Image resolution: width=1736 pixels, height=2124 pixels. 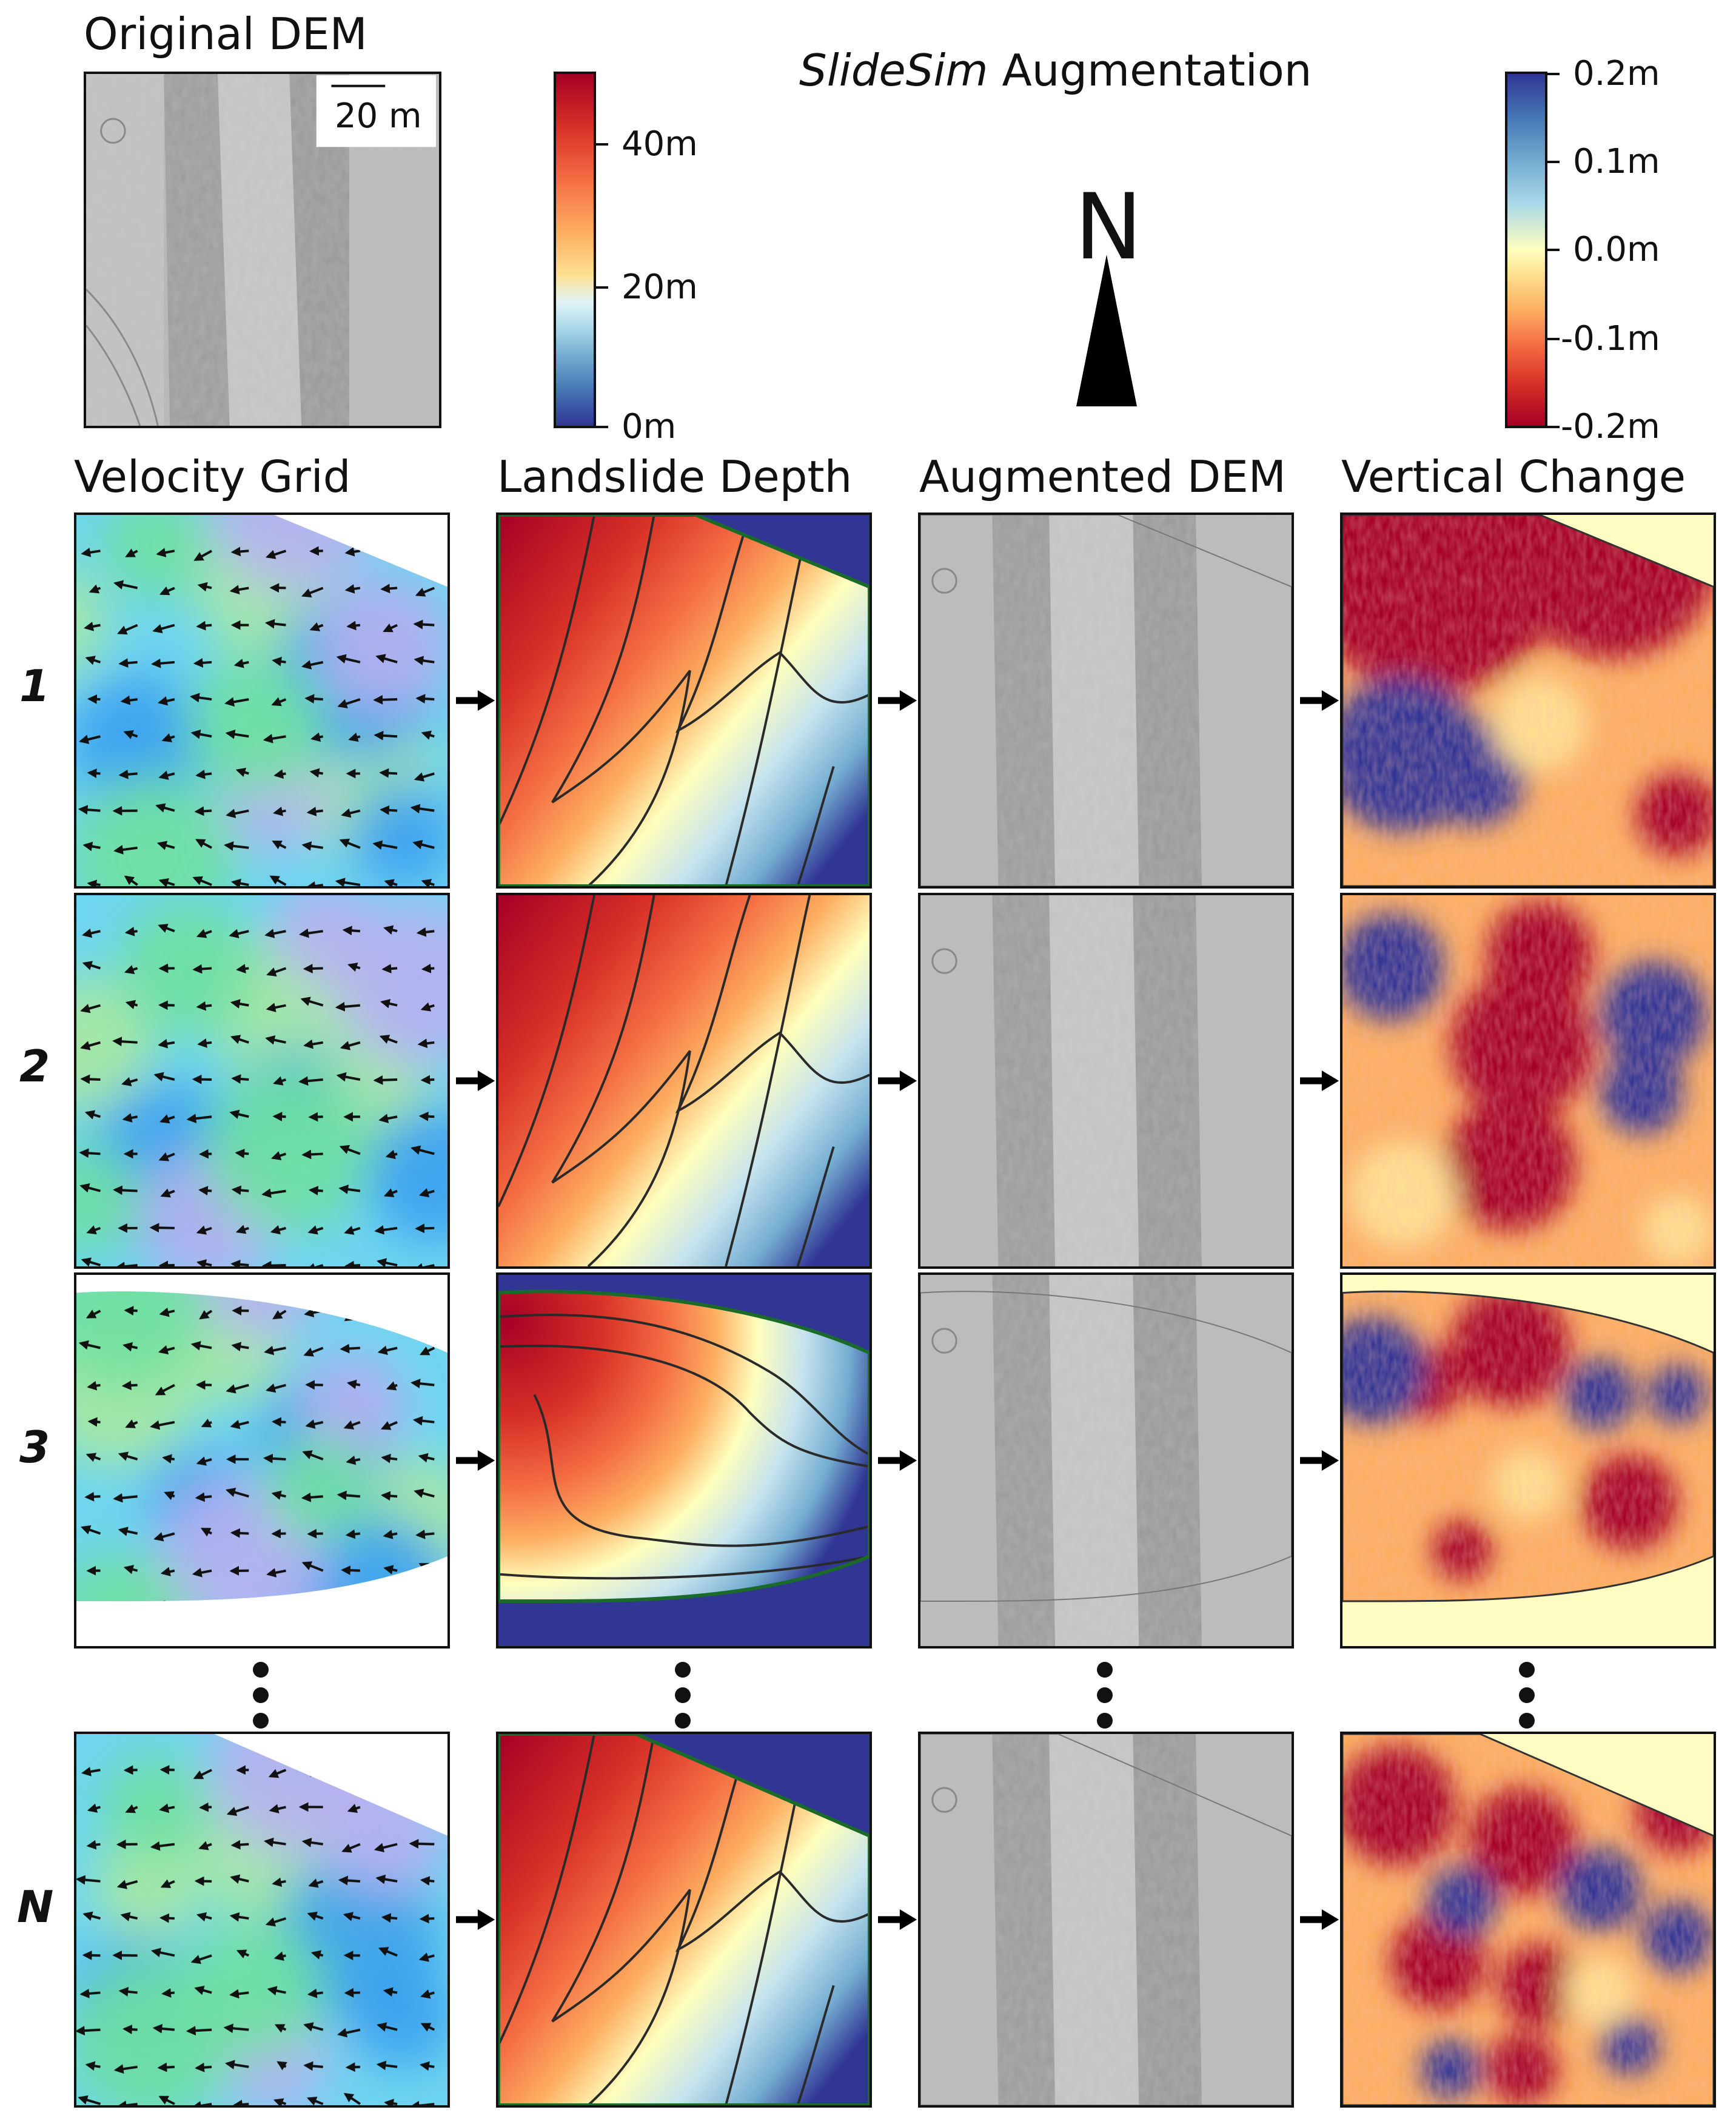 I want to click on panel-augmented-dem-row-n, so click(x=1106, y=1920).